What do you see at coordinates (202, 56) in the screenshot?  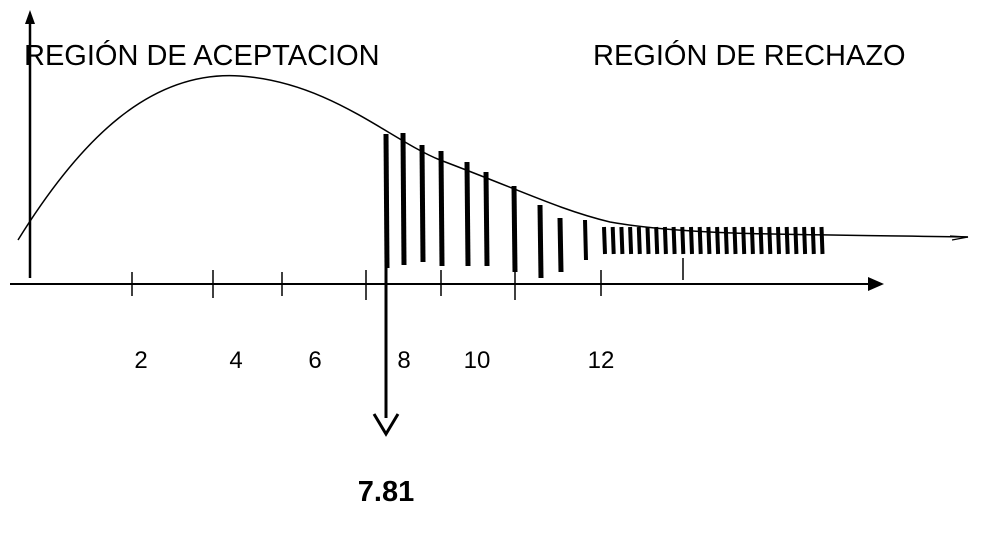 I see `acceptance-region-label: REGIÓN DE ACEPTACION` at bounding box center [202, 56].